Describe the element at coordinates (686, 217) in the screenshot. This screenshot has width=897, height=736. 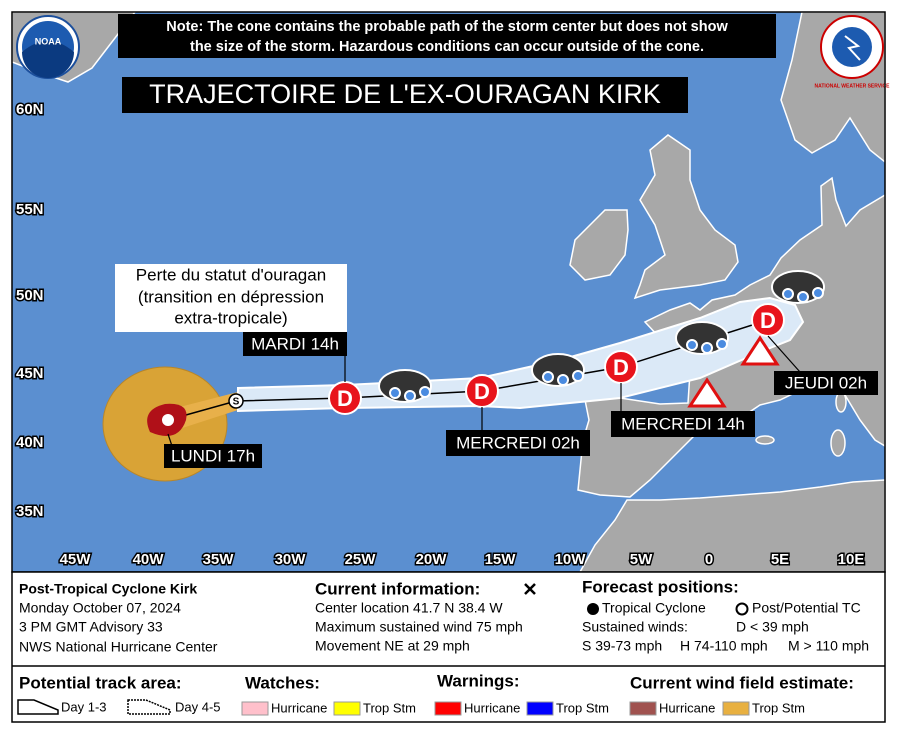
I see `great-britain` at that location.